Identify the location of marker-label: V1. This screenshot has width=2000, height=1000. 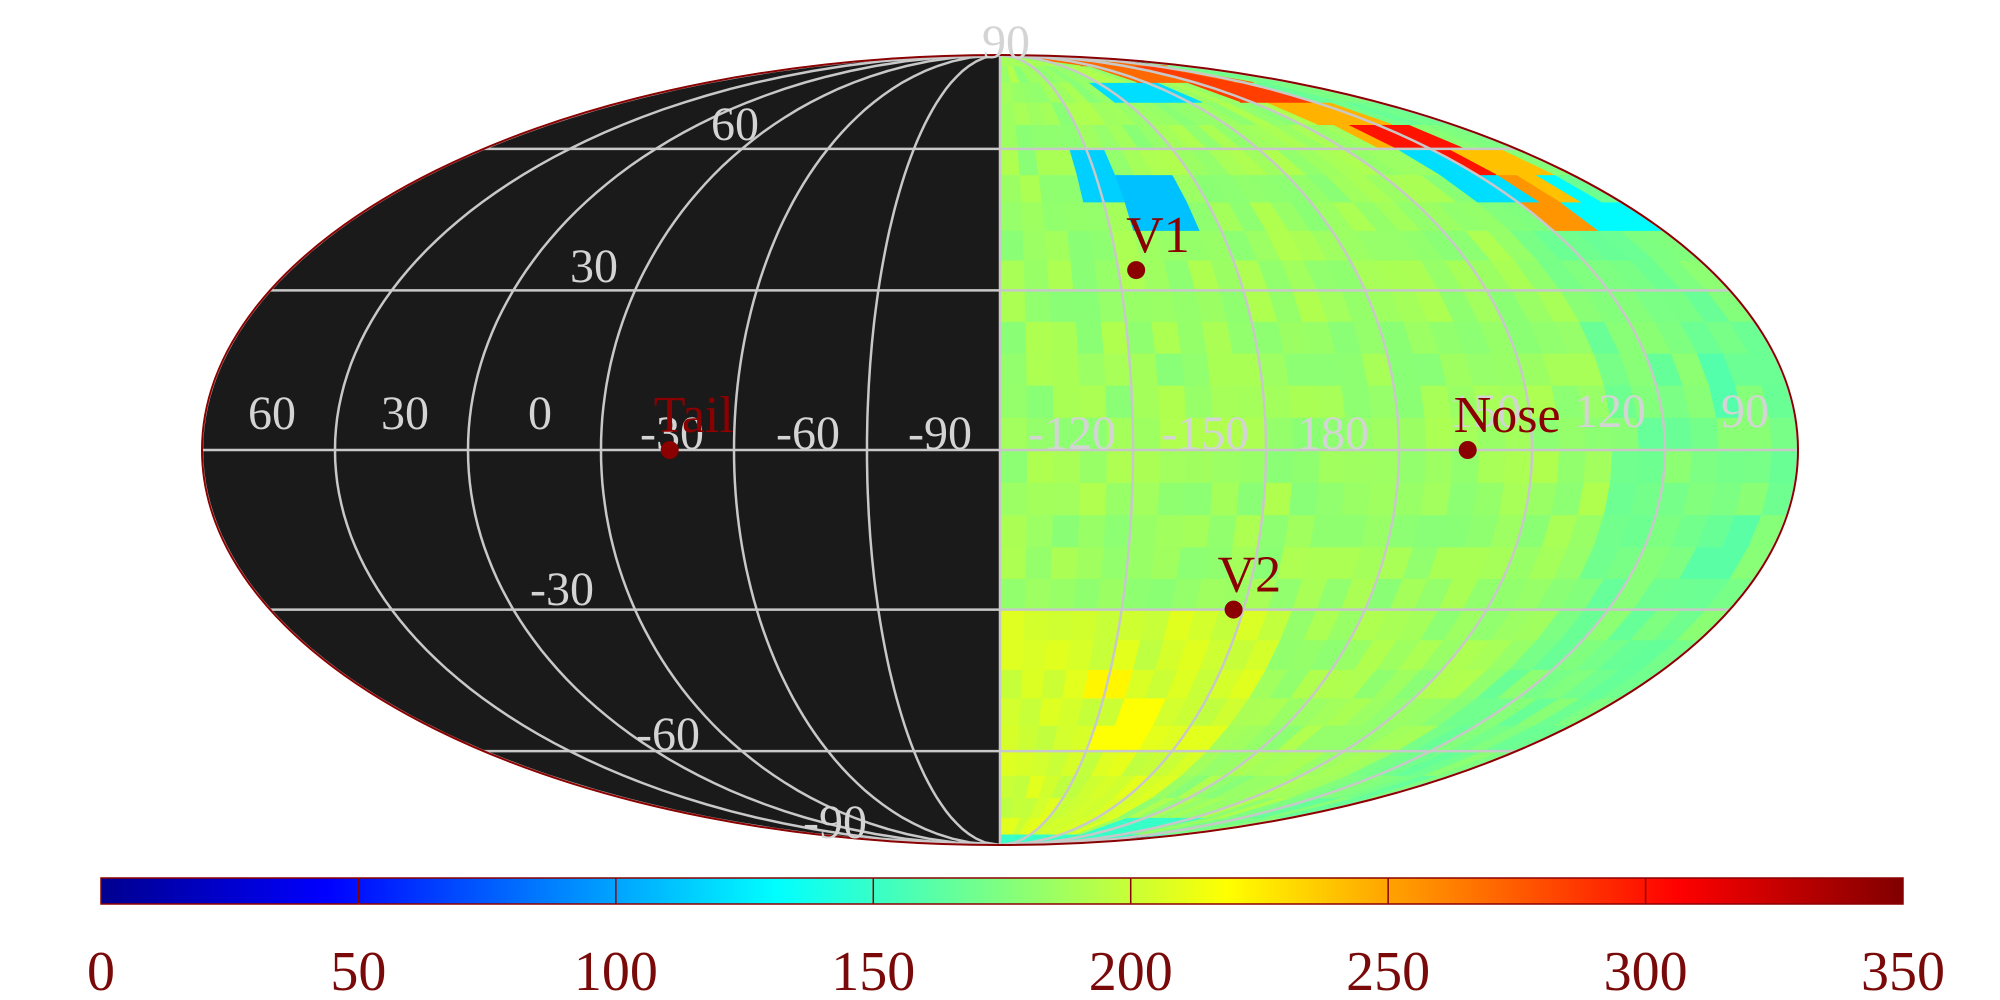
(1158, 235).